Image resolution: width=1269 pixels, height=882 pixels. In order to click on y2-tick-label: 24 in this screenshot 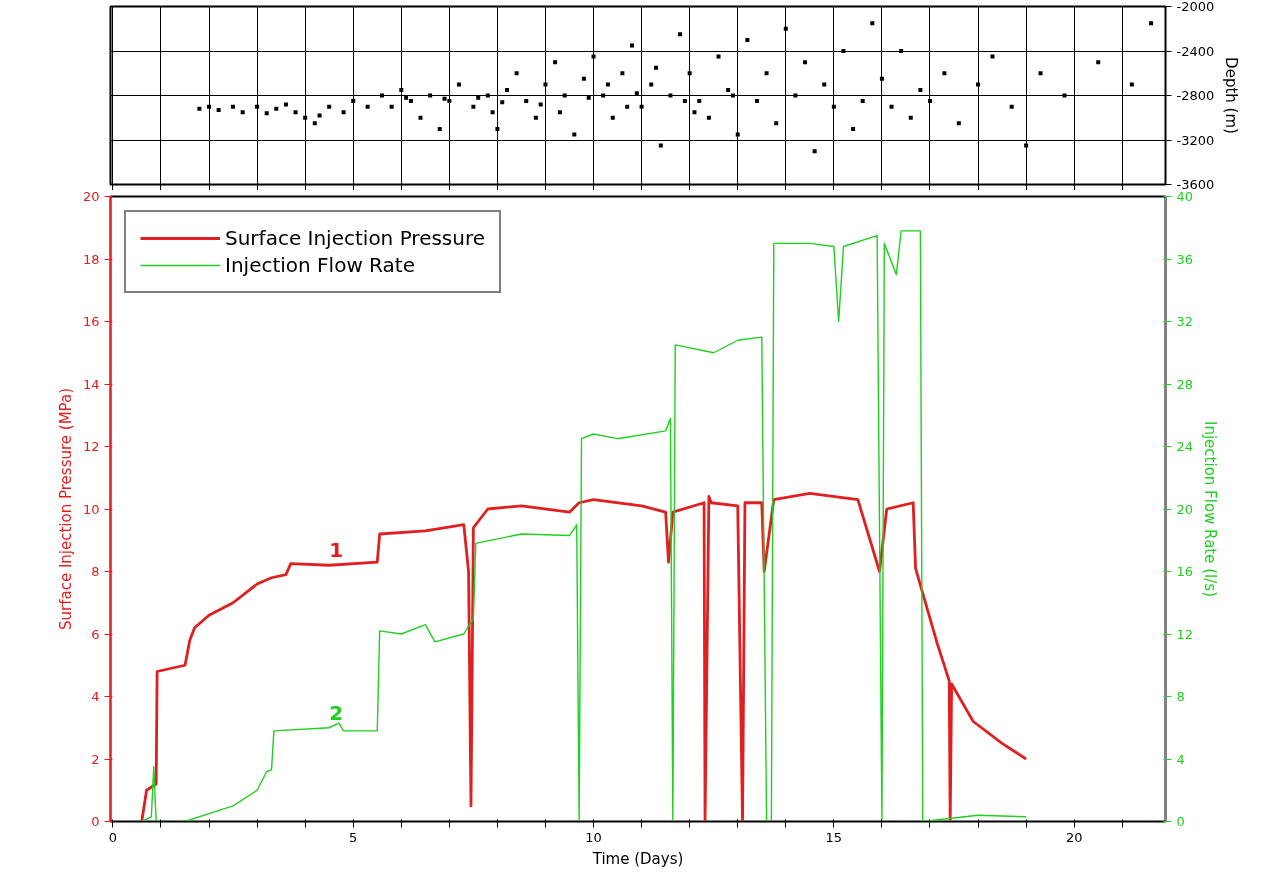, I will do `click(1185, 446)`.